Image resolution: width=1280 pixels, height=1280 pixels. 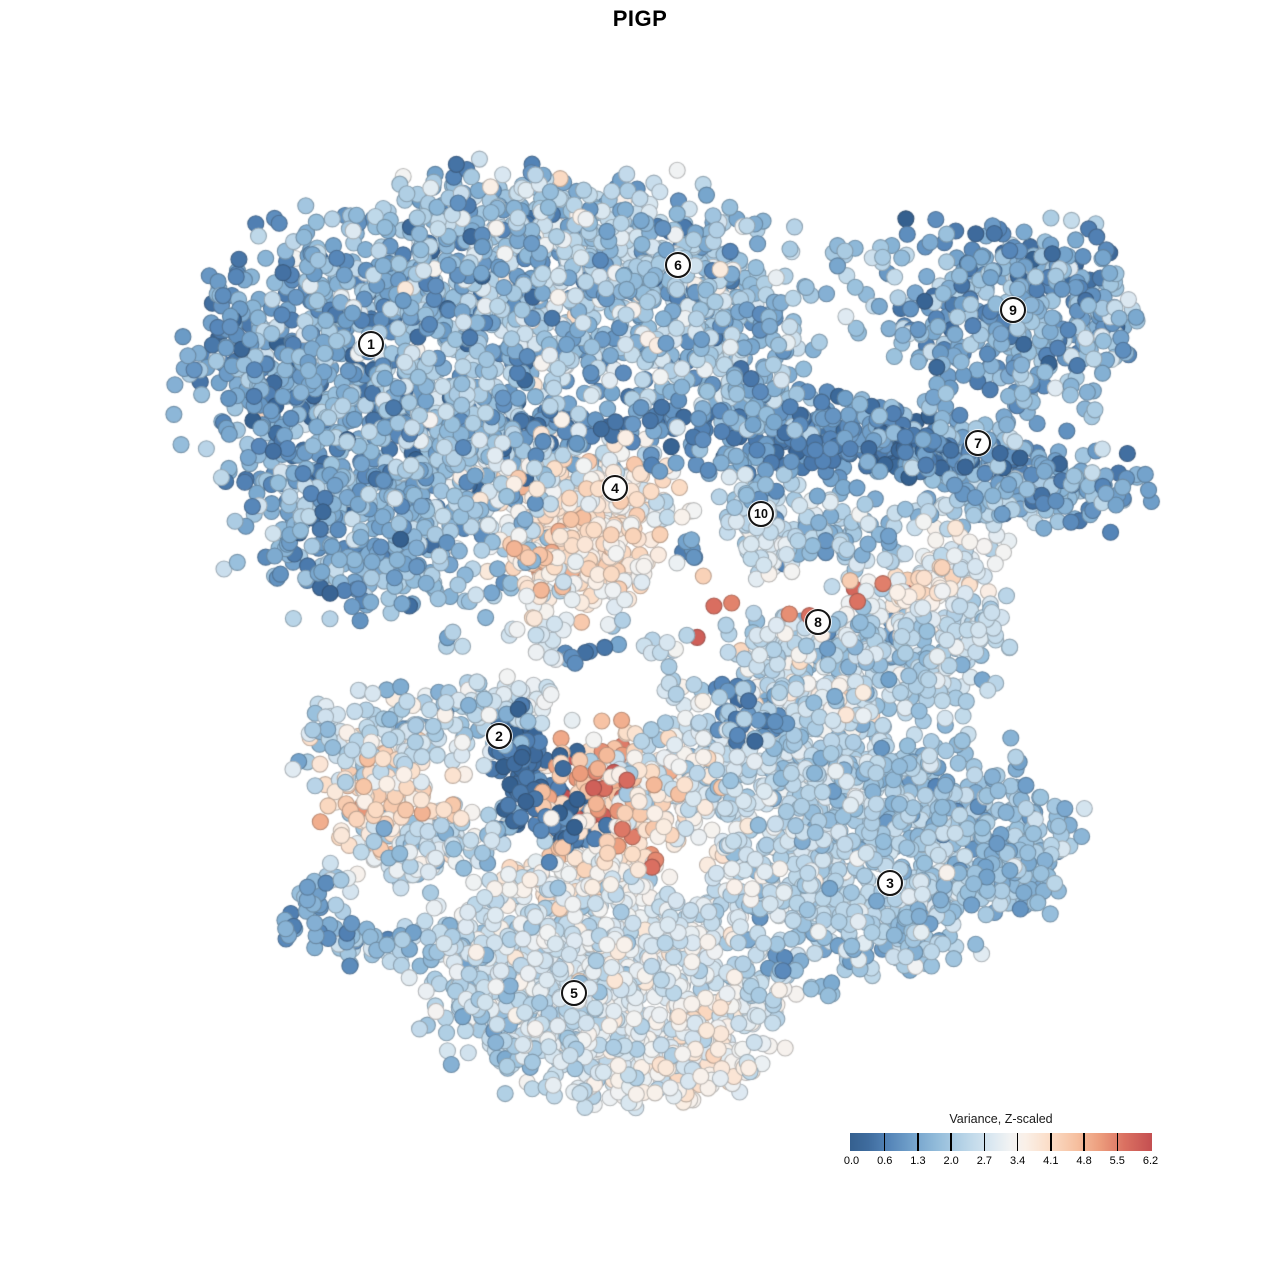 What do you see at coordinates (1013, 310) in the screenshot?
I see `cluster-label-9: 9` at bounding box center [1013, 310].